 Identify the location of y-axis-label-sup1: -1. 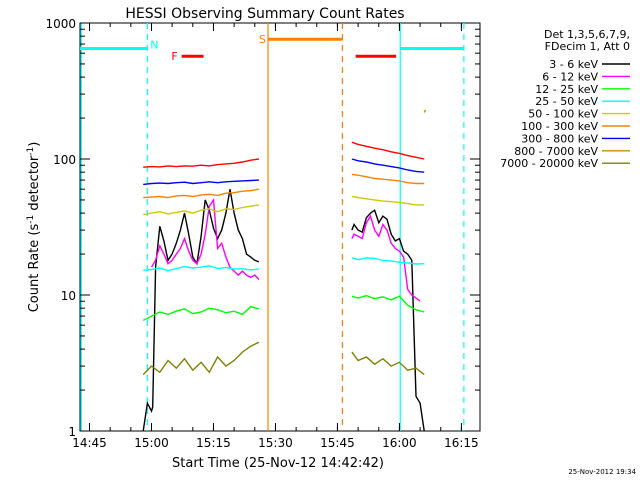
(31, 219).